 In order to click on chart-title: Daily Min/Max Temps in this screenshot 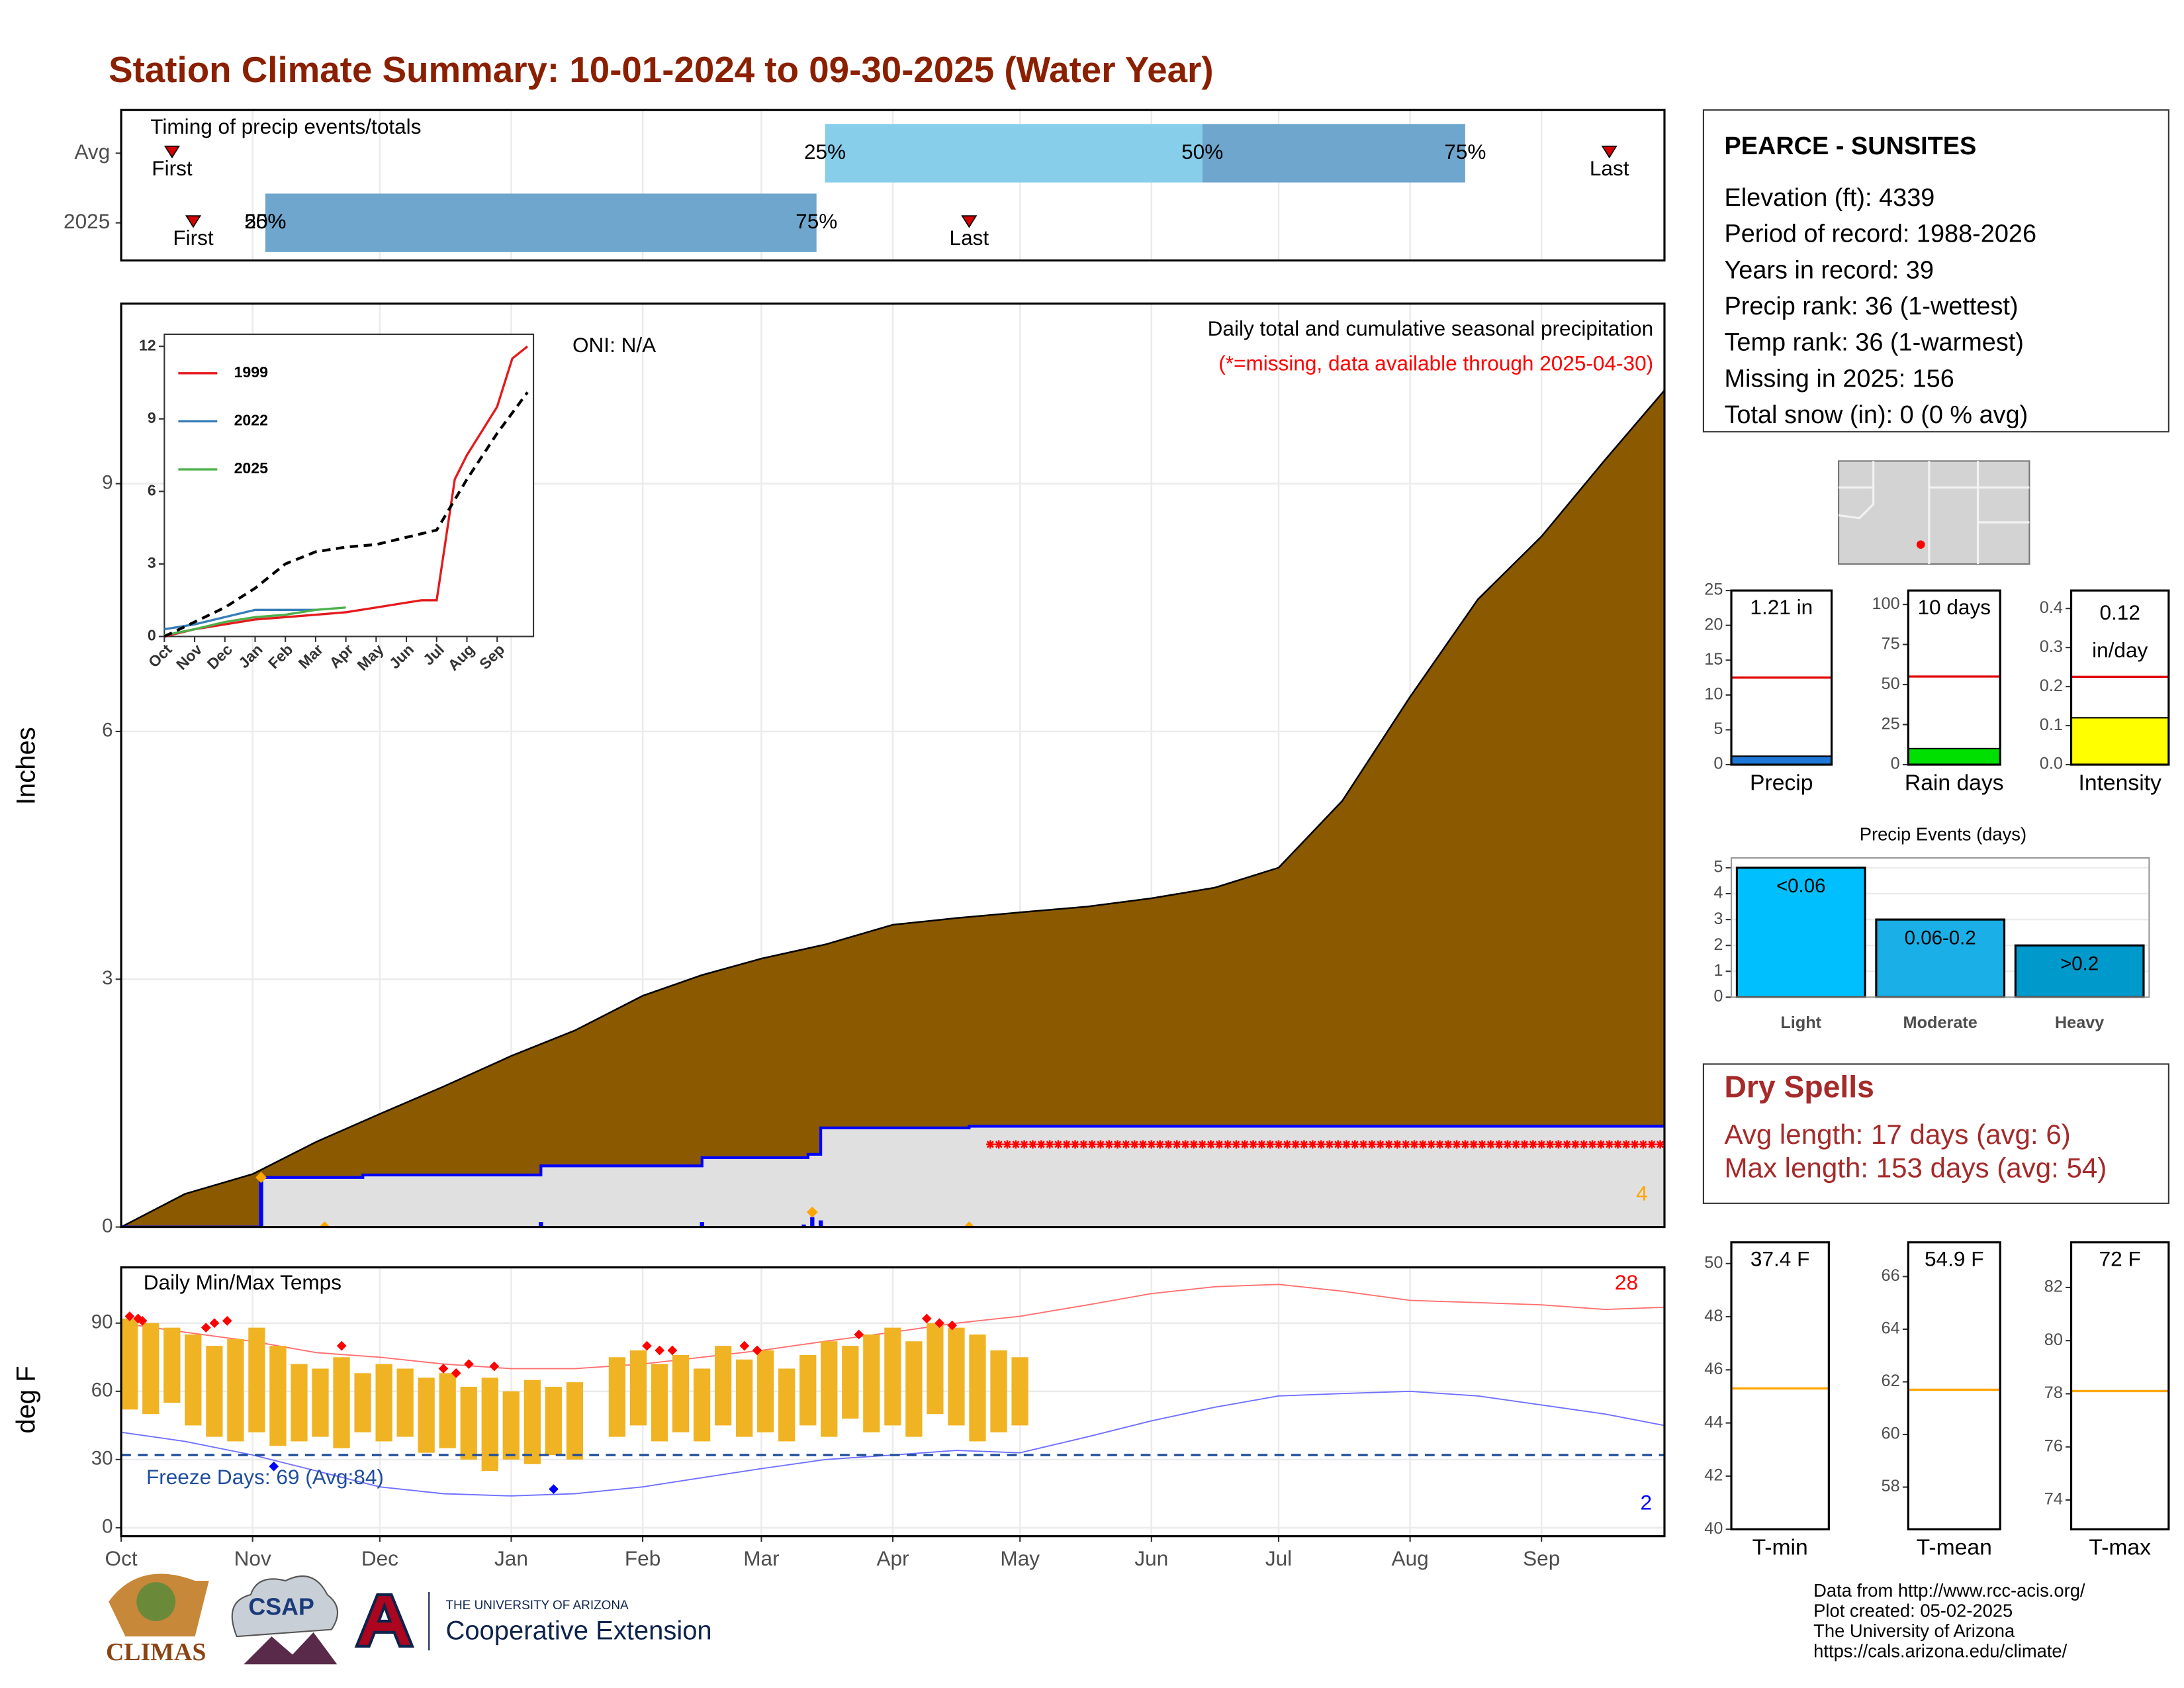, I will do `click(242, 1282)`.